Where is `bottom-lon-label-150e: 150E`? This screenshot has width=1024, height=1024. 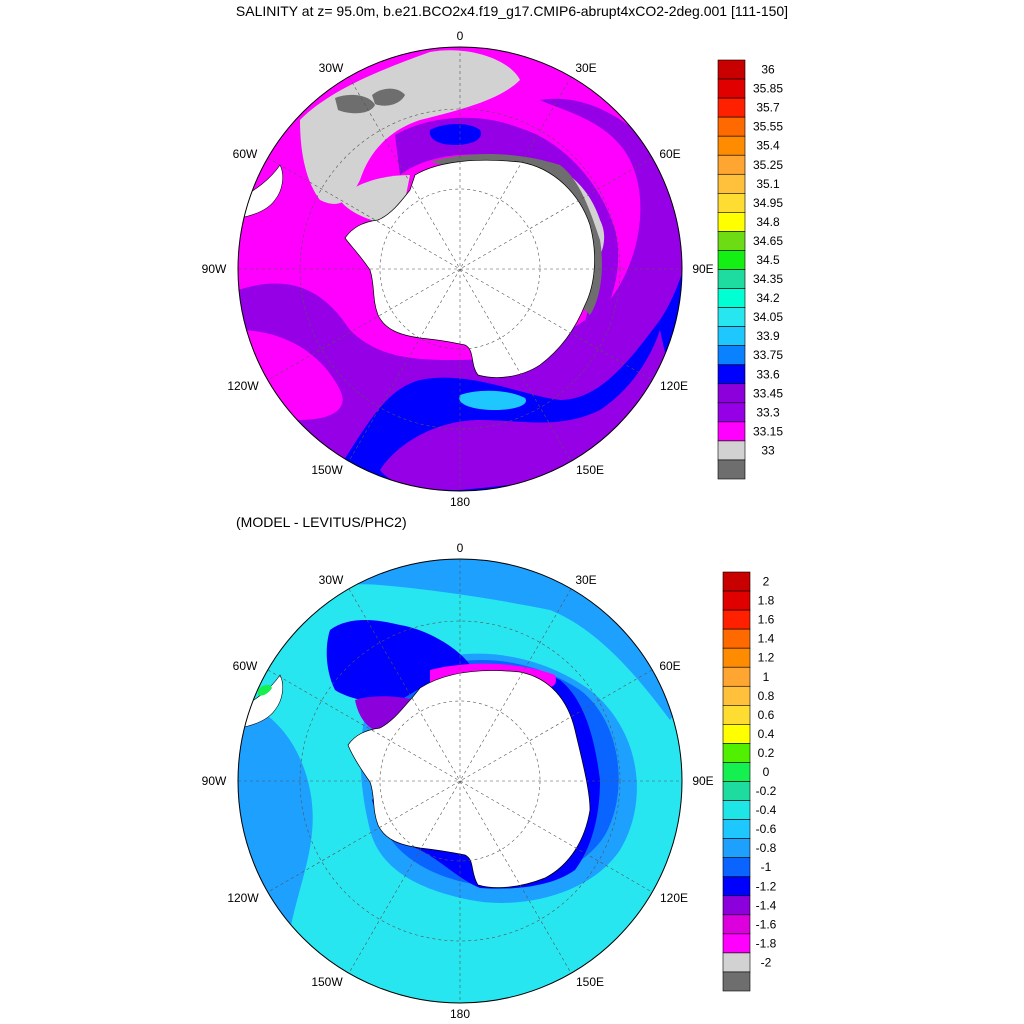
bottom-lon-label-150e: 150E is located at coordinates (590, 982).